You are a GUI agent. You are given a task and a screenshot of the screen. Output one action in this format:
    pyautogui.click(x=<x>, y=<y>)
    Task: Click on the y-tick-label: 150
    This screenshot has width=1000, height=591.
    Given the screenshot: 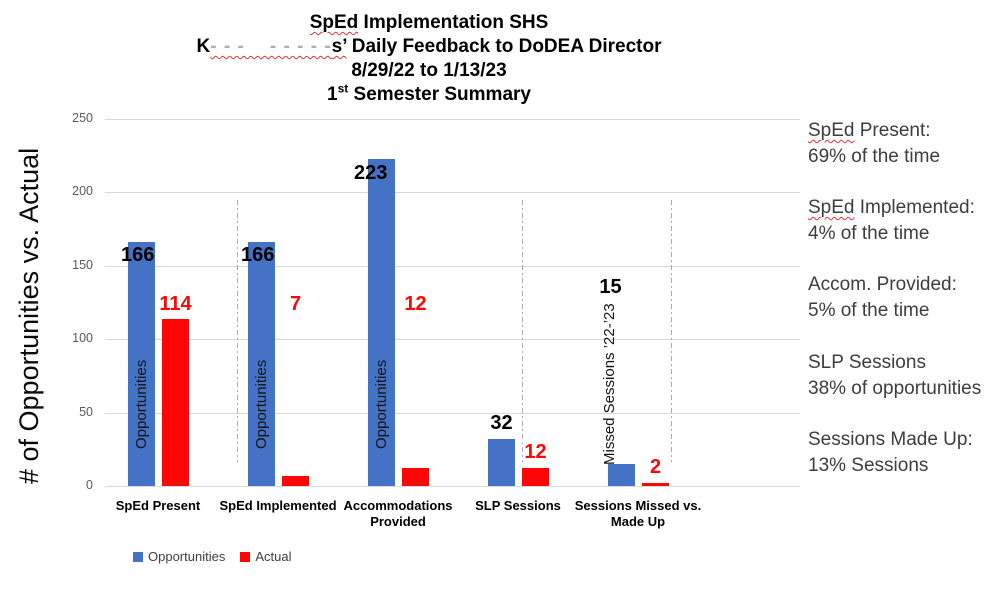 What is the action you would take?
    pyautogui.click(x=82, y=264)
    